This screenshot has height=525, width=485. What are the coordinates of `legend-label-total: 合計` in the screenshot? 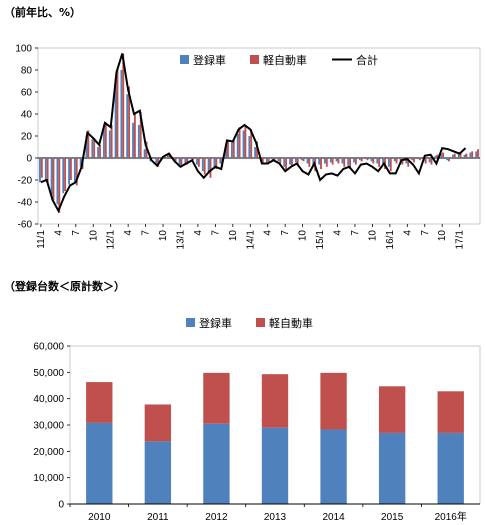 It's located at (367, 60).